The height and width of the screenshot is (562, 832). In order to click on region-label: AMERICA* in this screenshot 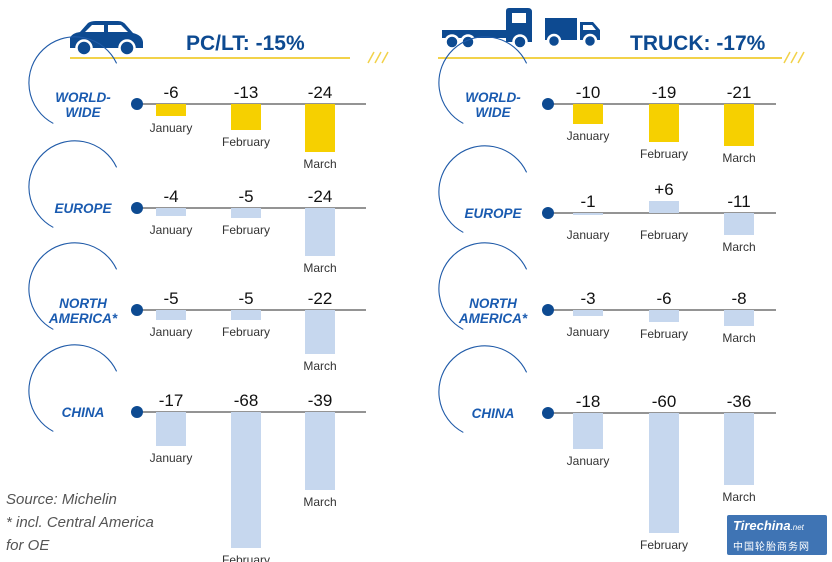, I will do `click(493, 318)`.